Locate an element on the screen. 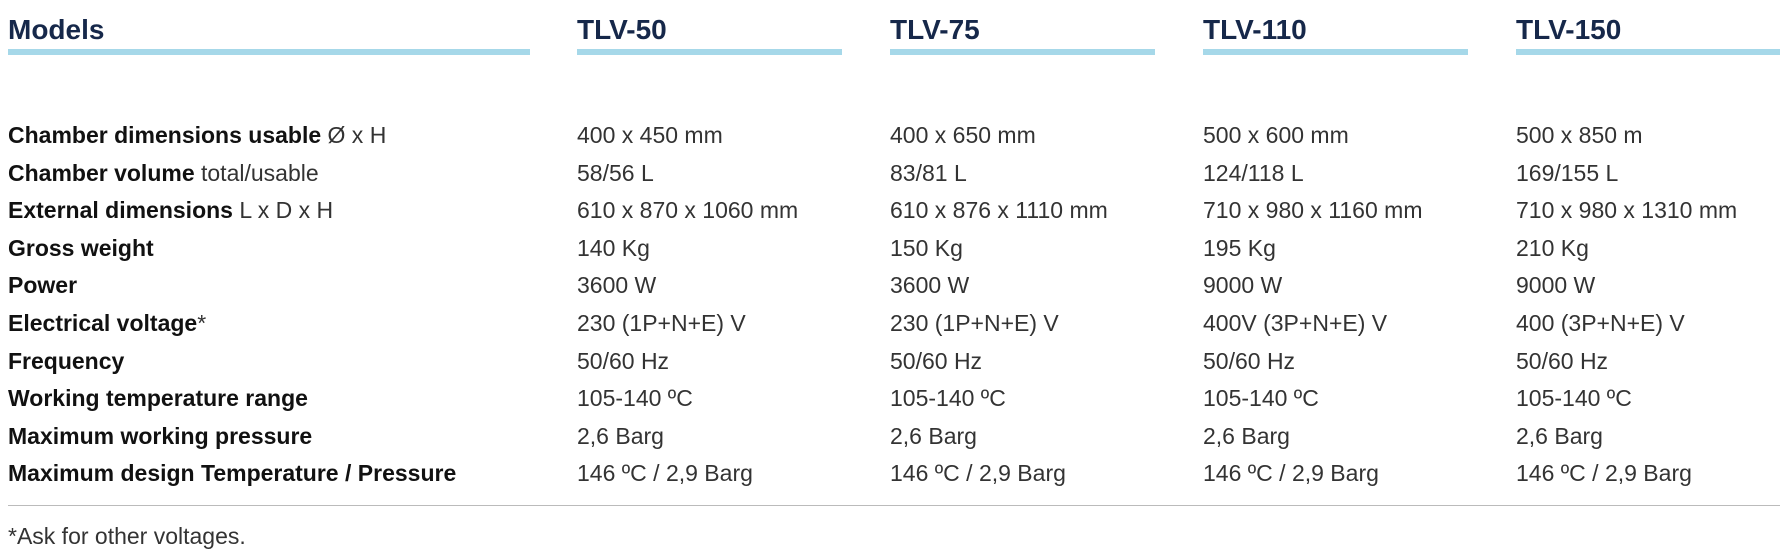  footnote: *Ask for other voltages. is located at coordinates (127, 536).